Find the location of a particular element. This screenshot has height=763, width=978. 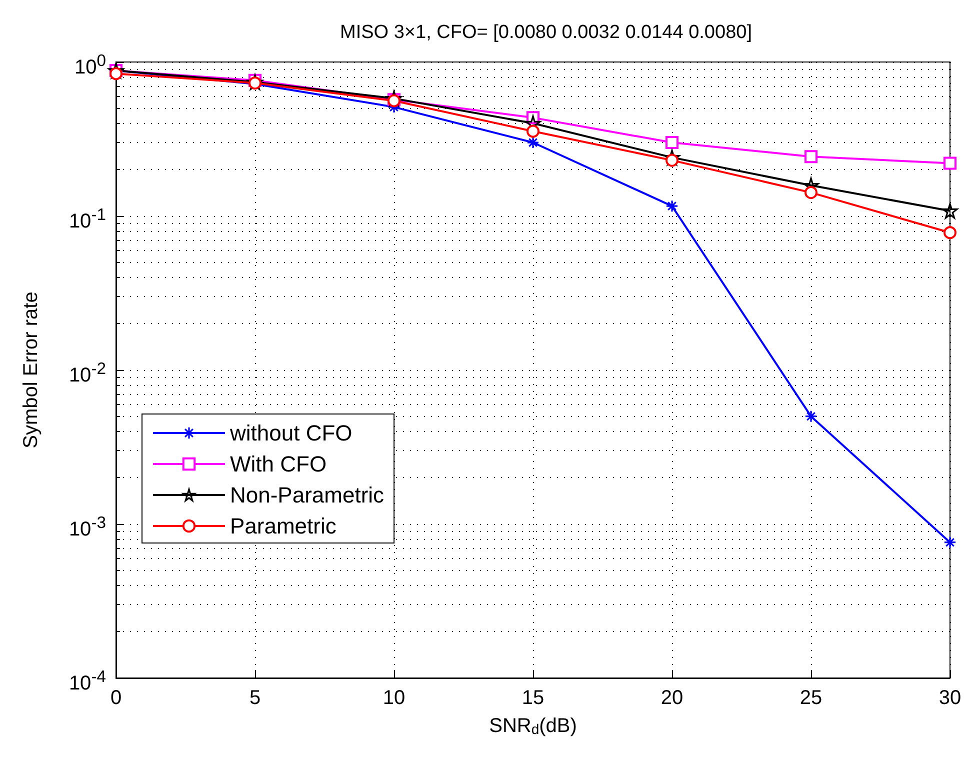

x-tick-label: 5 is located at coordinates (255, 698).